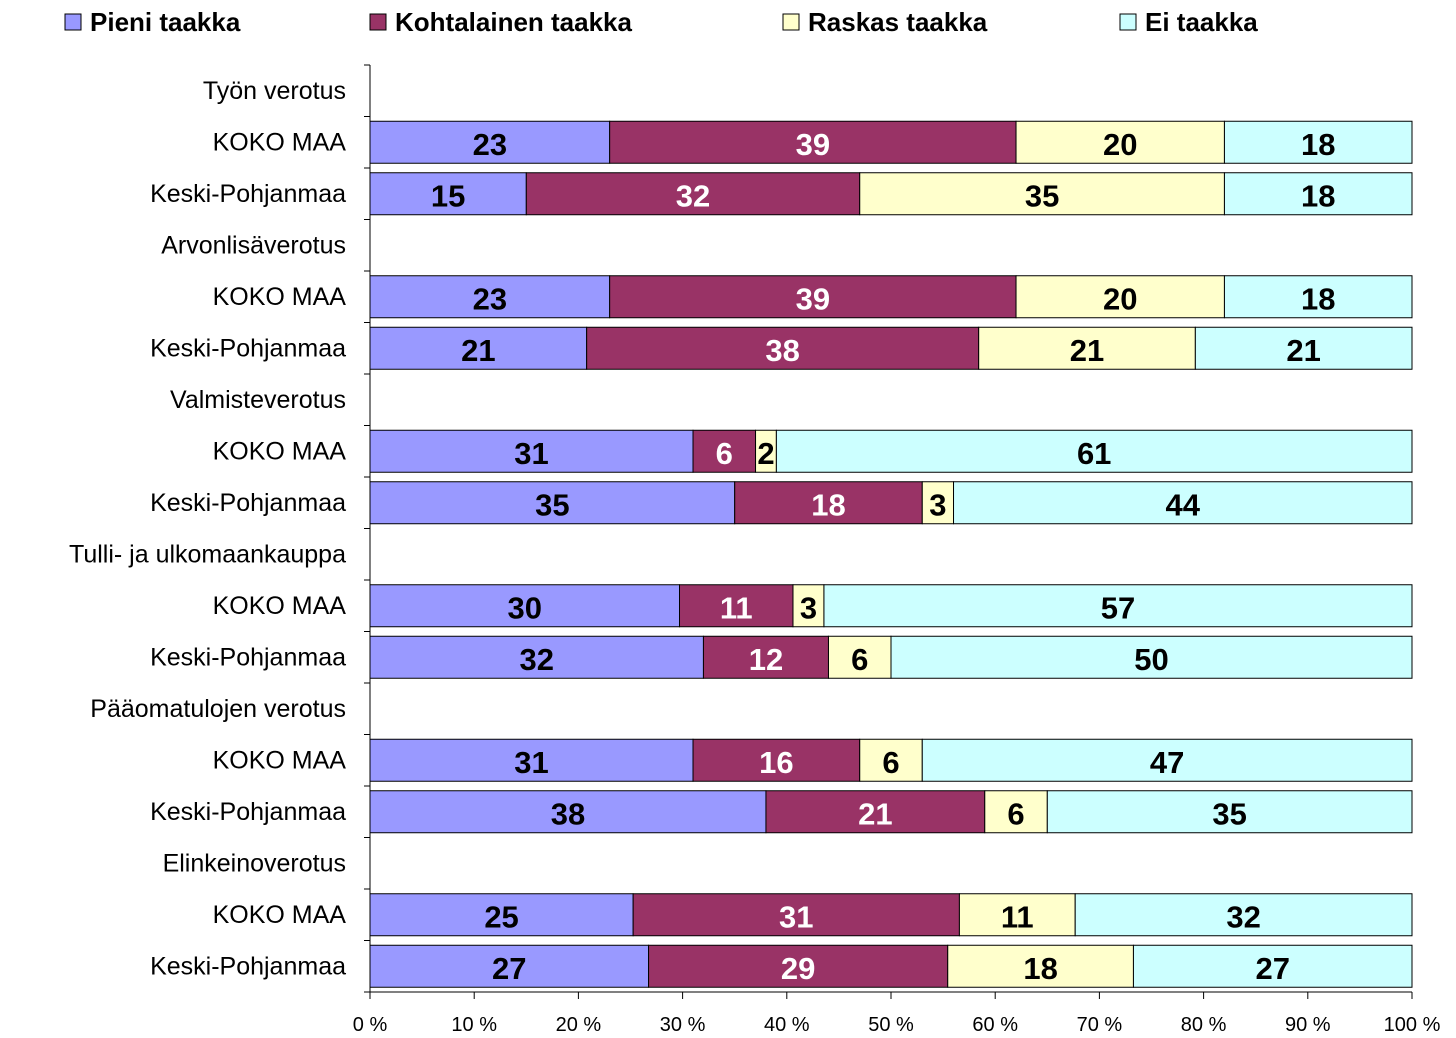  I want to click on x-tick-label: 0 %, so click(370, 1025).